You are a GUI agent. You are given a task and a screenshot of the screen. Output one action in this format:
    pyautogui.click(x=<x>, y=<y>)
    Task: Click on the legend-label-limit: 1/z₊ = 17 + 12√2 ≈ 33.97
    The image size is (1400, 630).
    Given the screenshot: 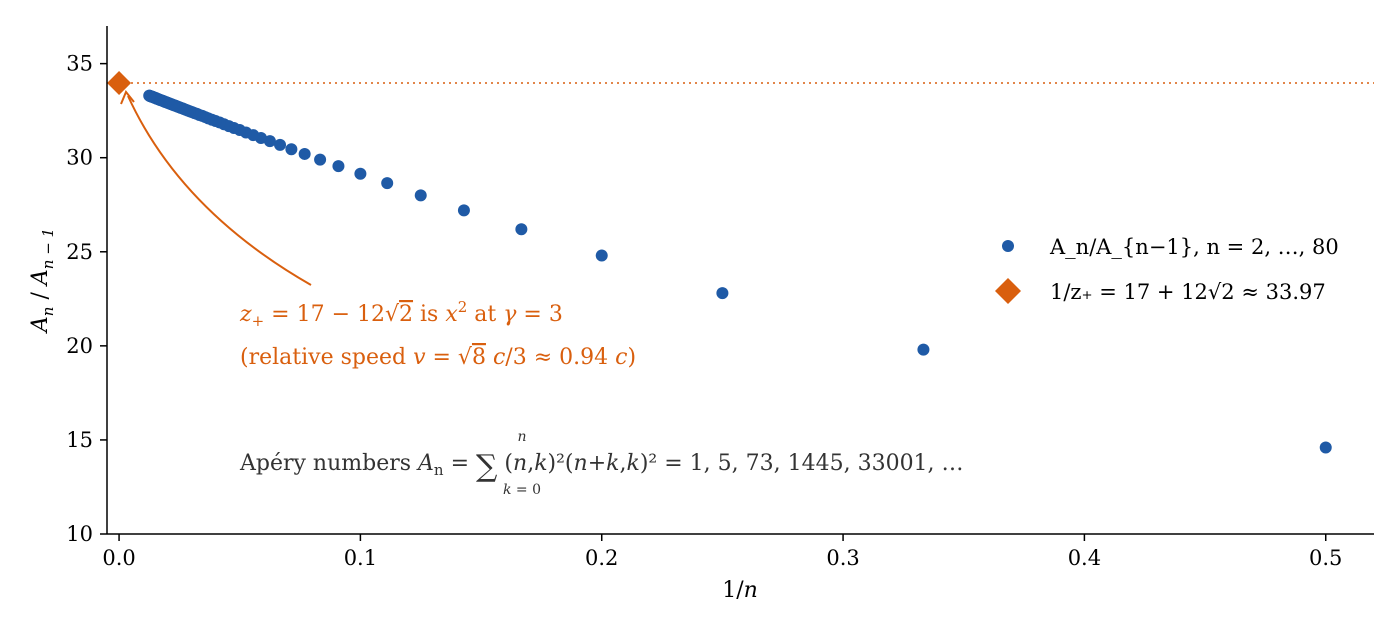 What is the action you would take?
    pyautogui.click(x=1188, y=292)
    